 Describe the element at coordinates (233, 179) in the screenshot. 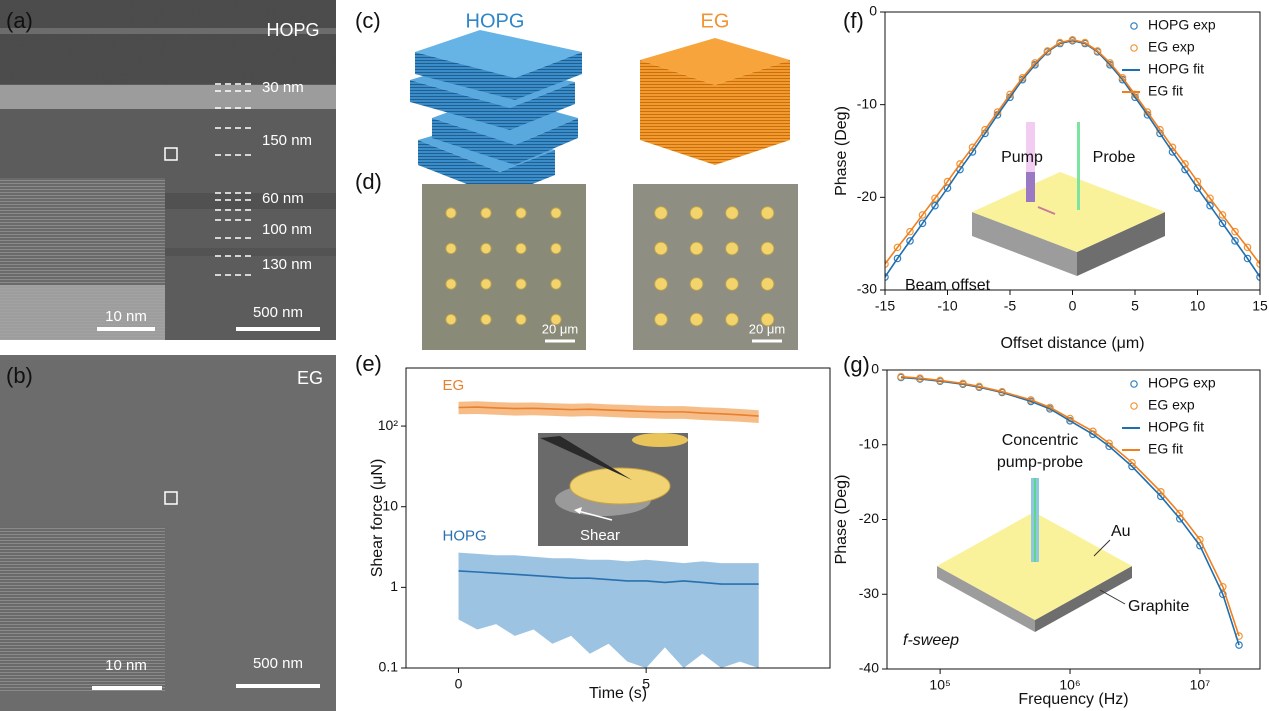

I see `layer-markers` at that location.